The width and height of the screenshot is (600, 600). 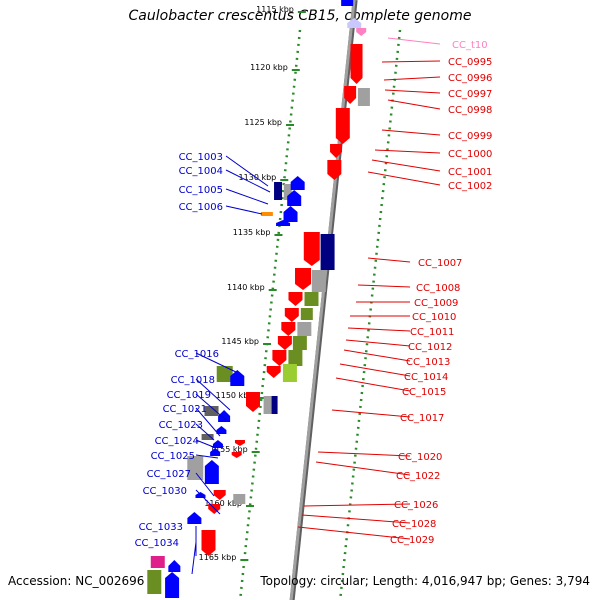 I want to click on gene-label: CC_1000, so click(x=470, y=154).